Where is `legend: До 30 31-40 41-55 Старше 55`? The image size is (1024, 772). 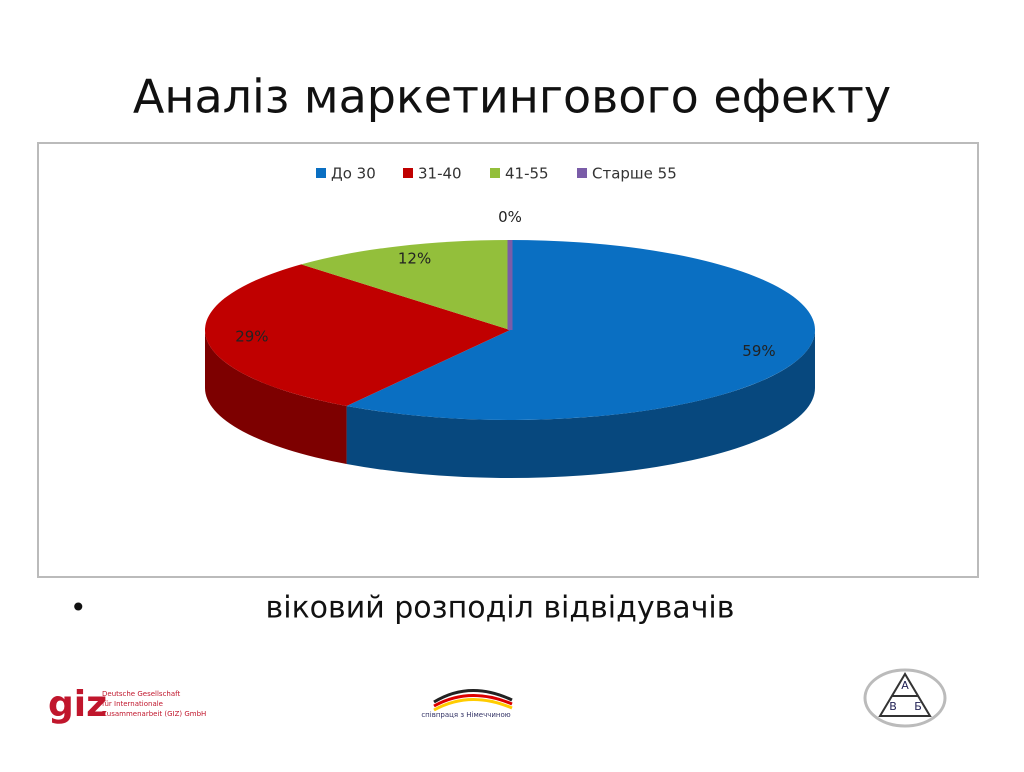
legend: До 30 31-40 41-55 Старше 55 is located at coordinates (496, 174).